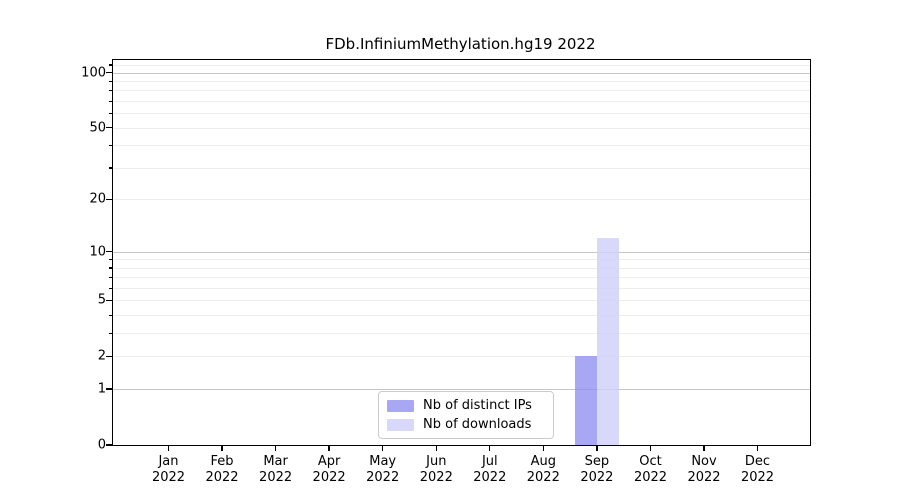 This screenshot has width=900, height=500. What do you see at coordinates (329, 461) in the screenshot?
I see `x-tick-month: Apr` at bounding box center [329, 461].